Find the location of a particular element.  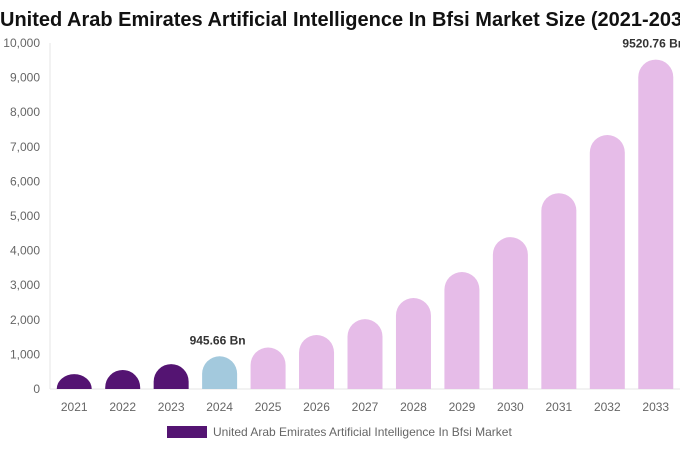

bar-2032 is located at coordinates (607, 262).